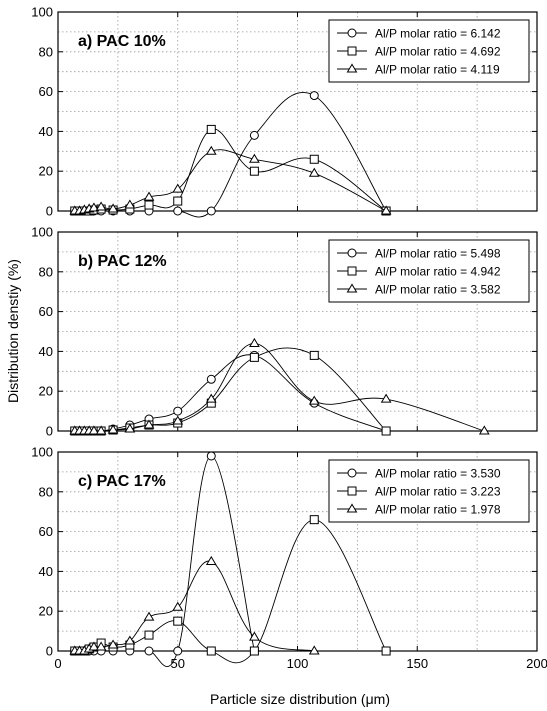 This screenshot has width=547, height=711. I want to click on legend-entry: Al/P molar ratio = 3.582, so click(438, 290).